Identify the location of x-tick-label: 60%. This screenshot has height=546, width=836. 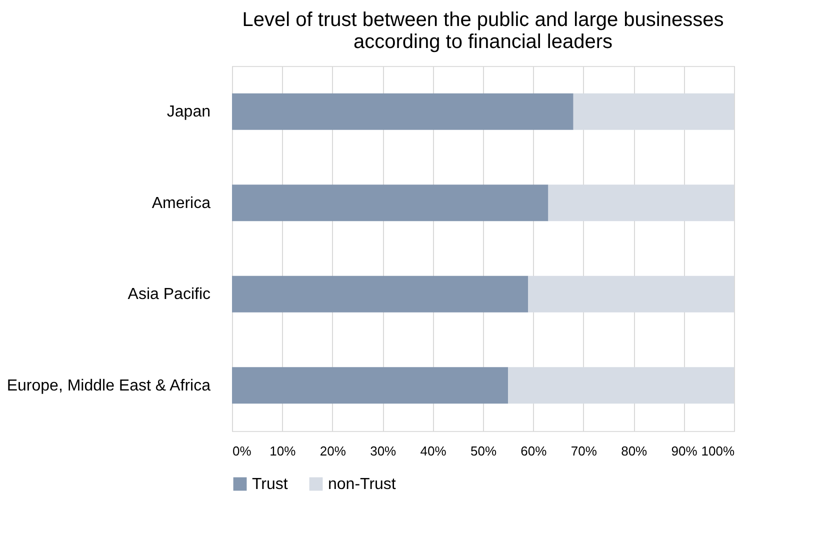
(534, 451).